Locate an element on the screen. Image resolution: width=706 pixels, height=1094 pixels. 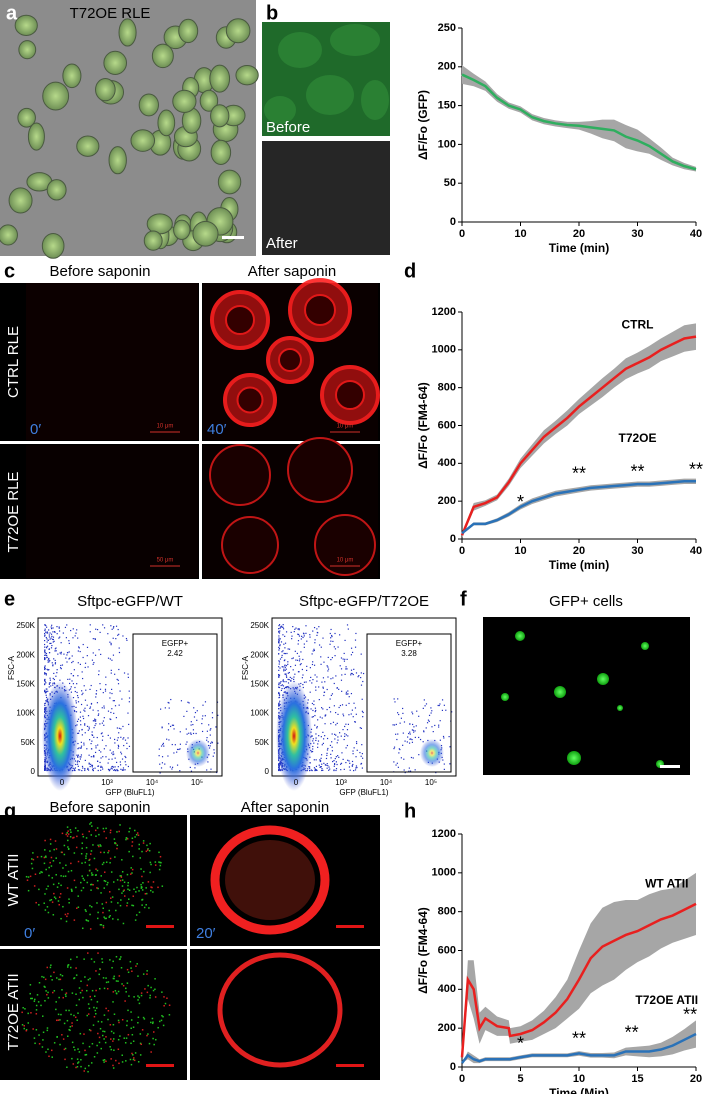
time-label: 20′ is located at coordinates (206, 933).